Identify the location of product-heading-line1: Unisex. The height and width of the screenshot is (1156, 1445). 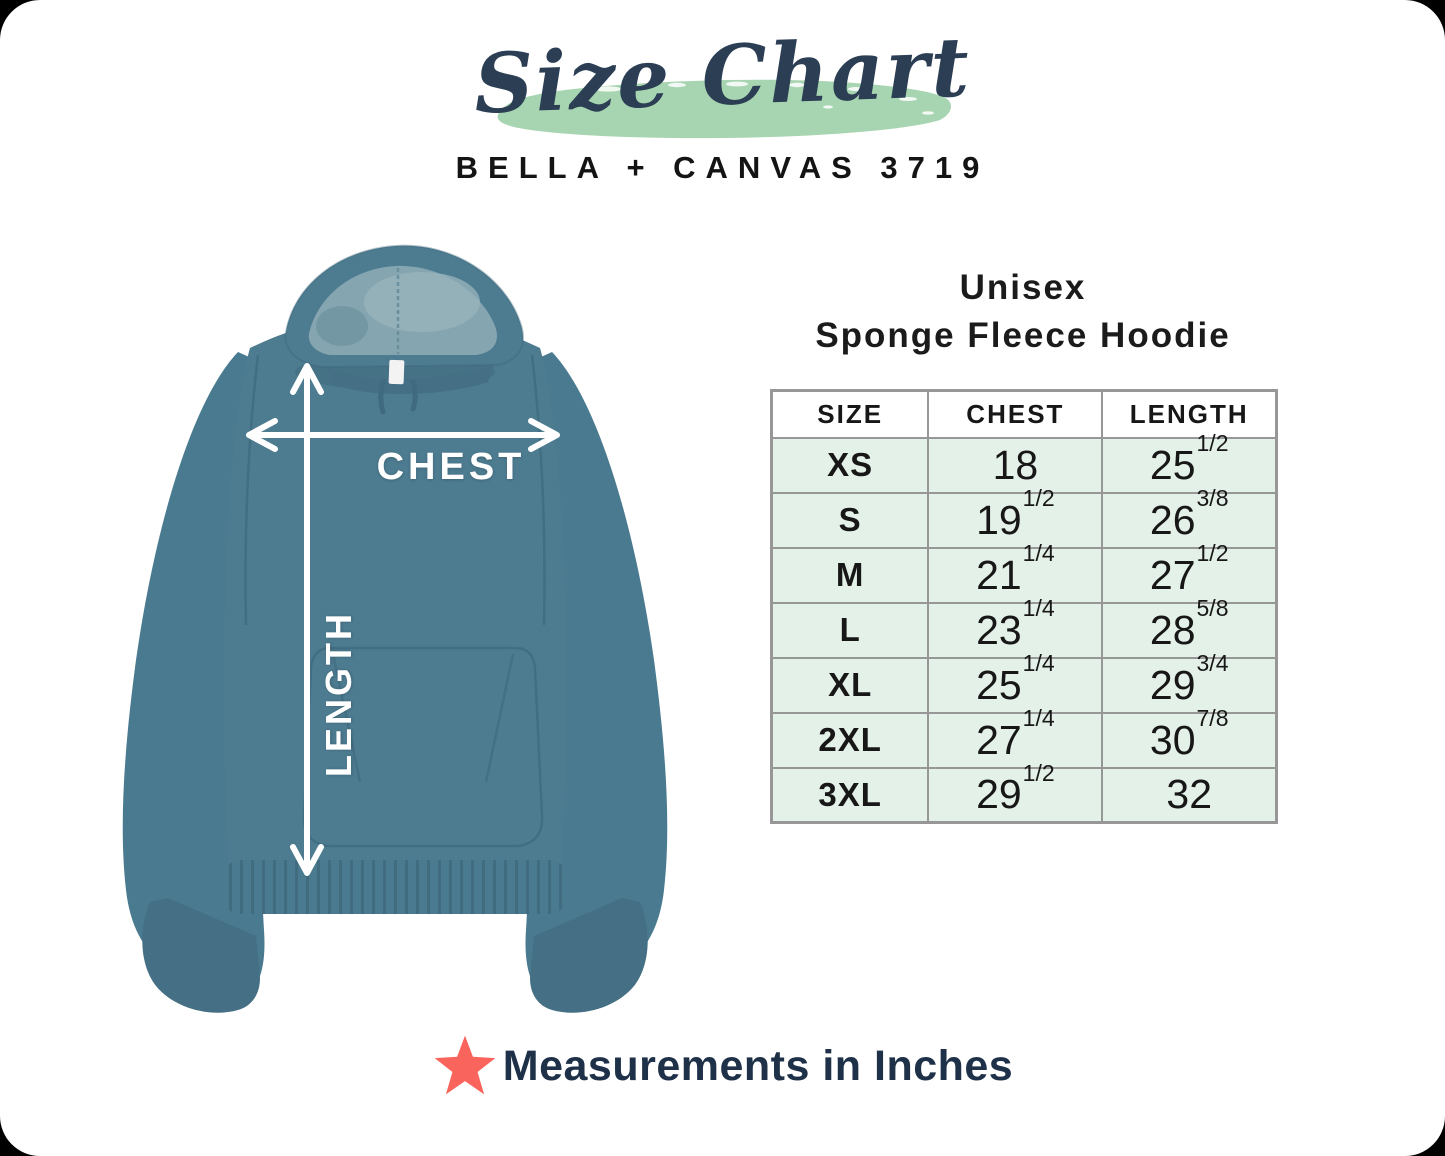
(1023, 287).